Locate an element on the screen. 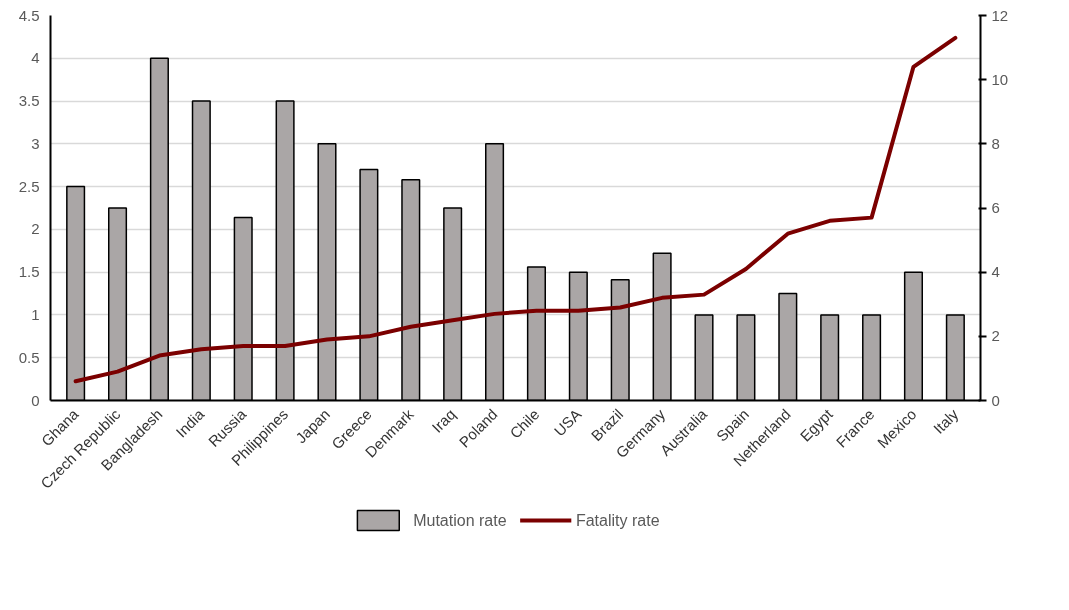 This screenshot has width=1069, height=610. y2-tick-label: 2 is located at coordinates (995, 336).